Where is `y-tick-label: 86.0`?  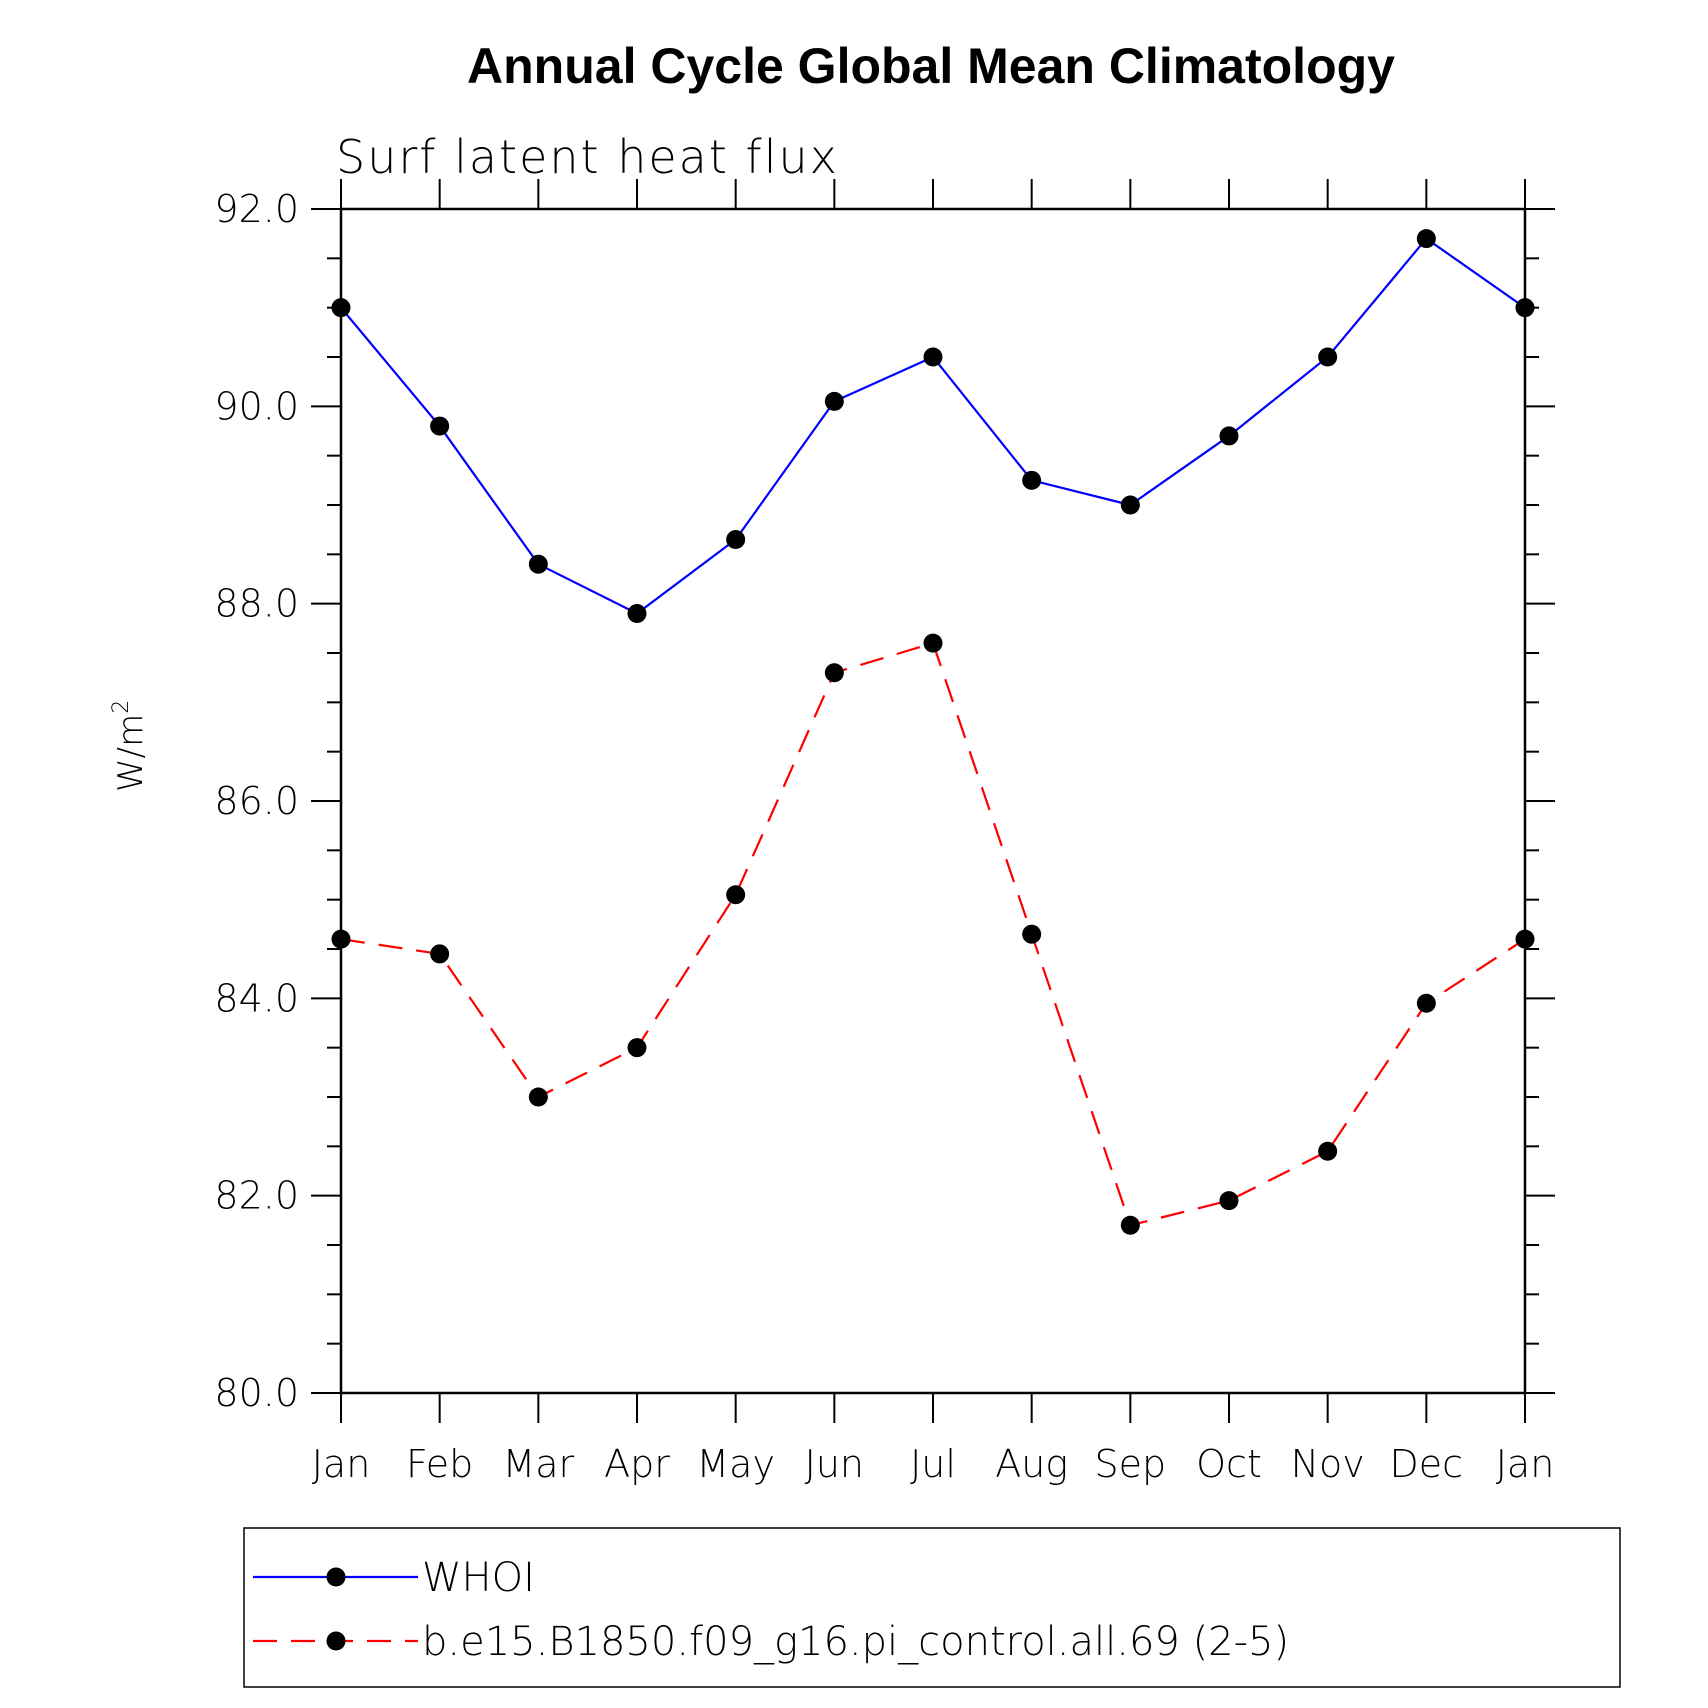
y-tick-label: 86.0 is located at coordinates (256, 801).